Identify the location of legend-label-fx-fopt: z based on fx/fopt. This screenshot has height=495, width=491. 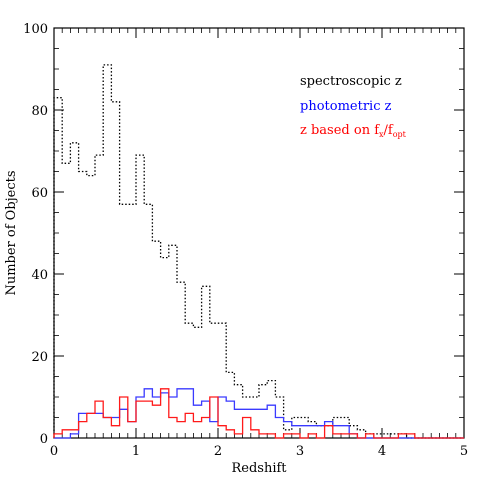
(353, 131).